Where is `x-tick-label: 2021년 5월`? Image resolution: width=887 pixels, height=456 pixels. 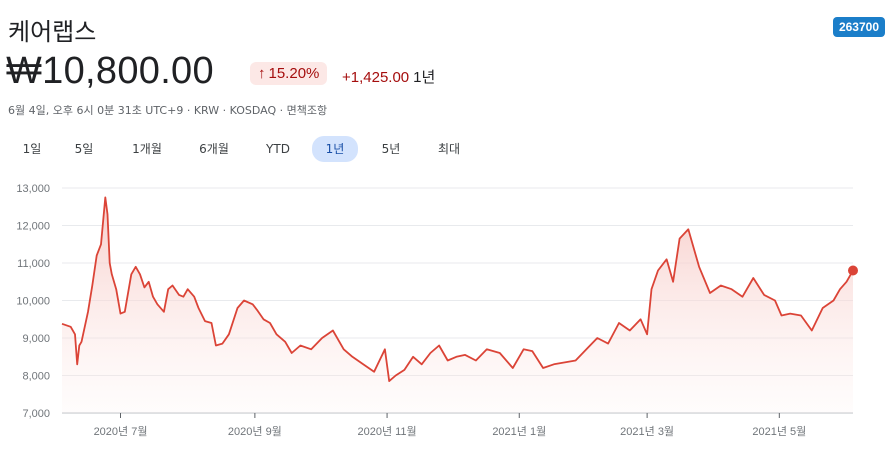 x-tick-label: 2021년 5월 is located at coordinates (779, 431).